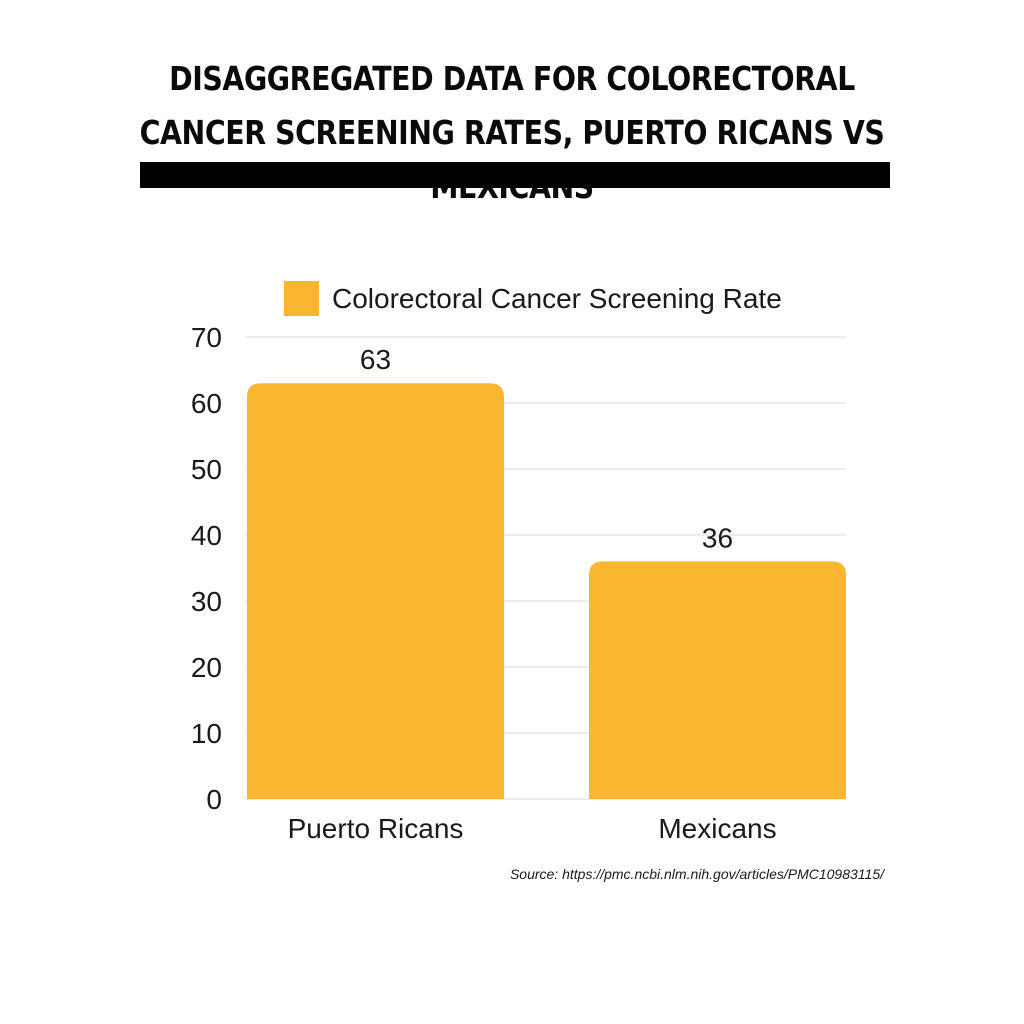  Describe the element at coordinates (375, 359) in the screenshot. I see `data-label: 63` at that location.